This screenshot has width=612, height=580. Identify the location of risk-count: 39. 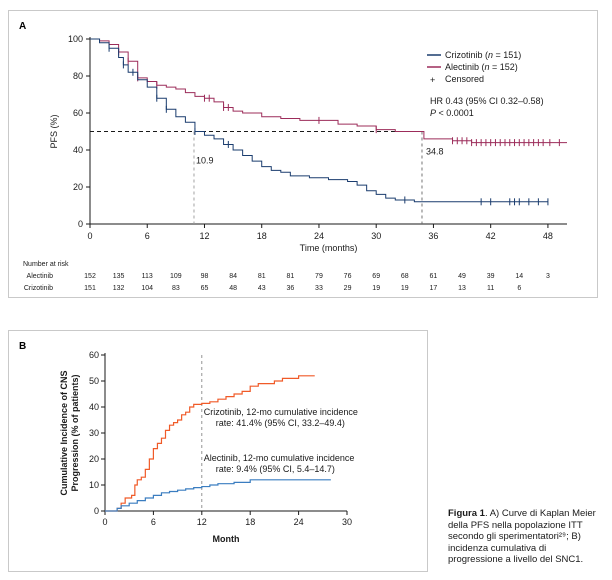
(491, 276).